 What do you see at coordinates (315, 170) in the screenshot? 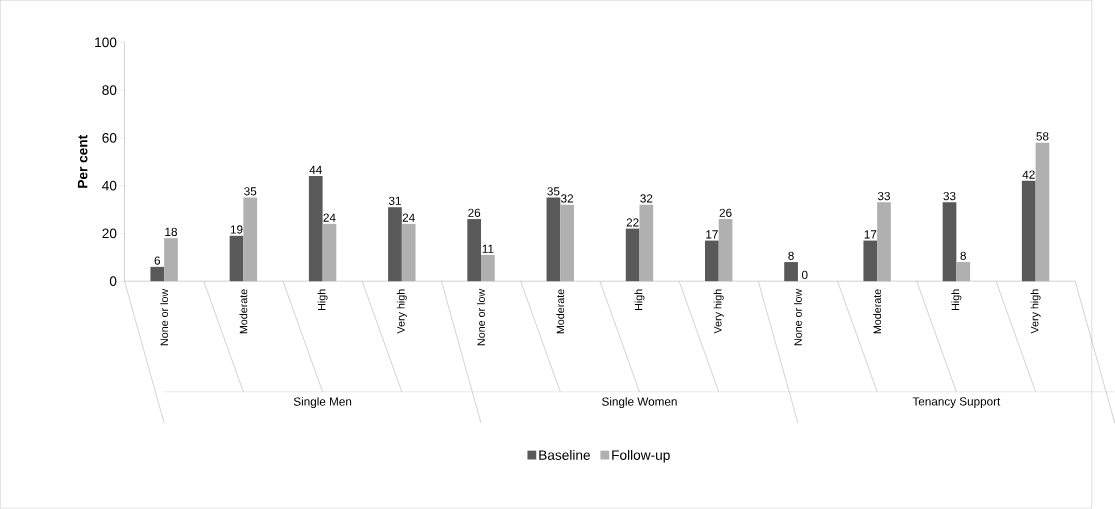
I see `data-label: 44` at bounding box center [315, 170].